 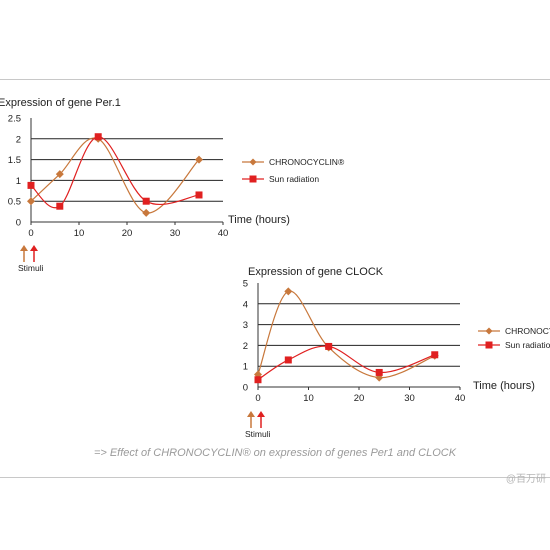 I want to click on y-tick-label: 4, so click(x=245, y=304).